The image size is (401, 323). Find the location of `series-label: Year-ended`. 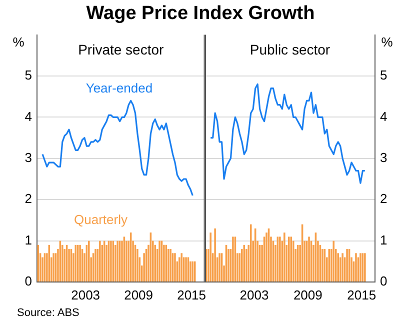

series-label: Year-ended is located at coordinates (119, 88).